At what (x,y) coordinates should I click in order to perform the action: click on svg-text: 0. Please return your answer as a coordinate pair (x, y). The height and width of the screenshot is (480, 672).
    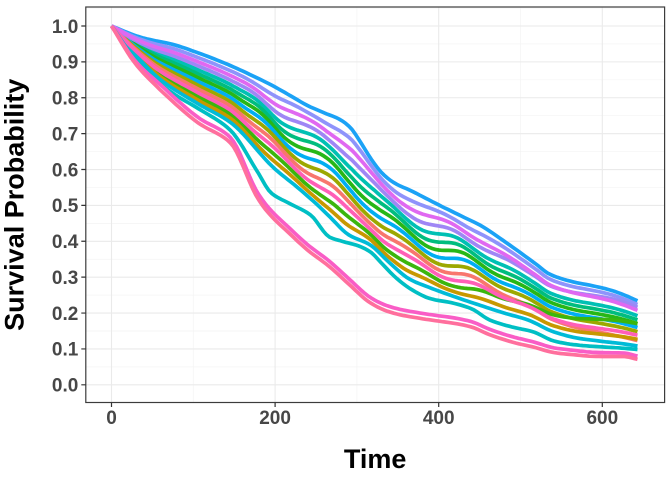
    Looking at the image, I should click on (111, 418).